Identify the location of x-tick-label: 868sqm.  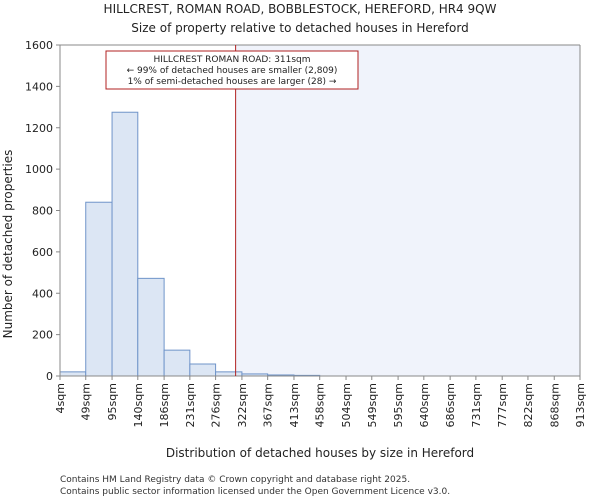
(554, 405).